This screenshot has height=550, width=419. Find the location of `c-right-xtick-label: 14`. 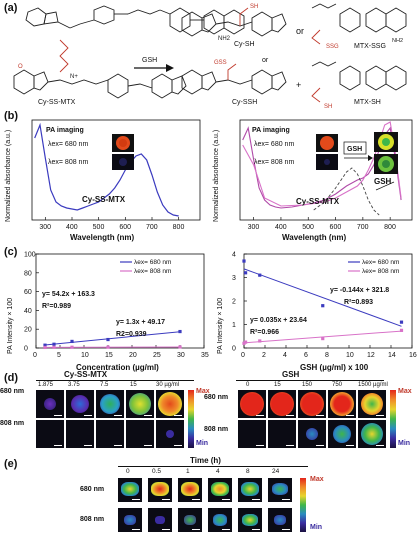

c-right-xtick-label: 14 is located at coordinates (392, 355).